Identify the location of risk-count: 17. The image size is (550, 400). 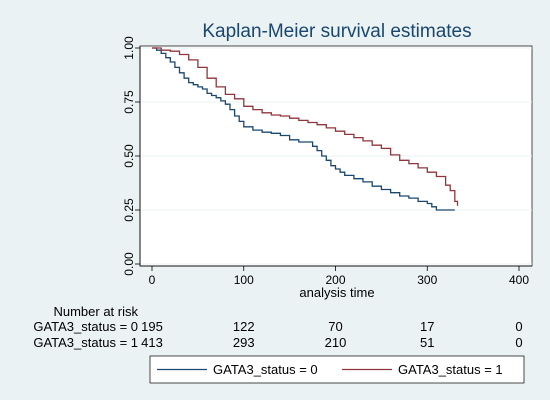
(427, 326).